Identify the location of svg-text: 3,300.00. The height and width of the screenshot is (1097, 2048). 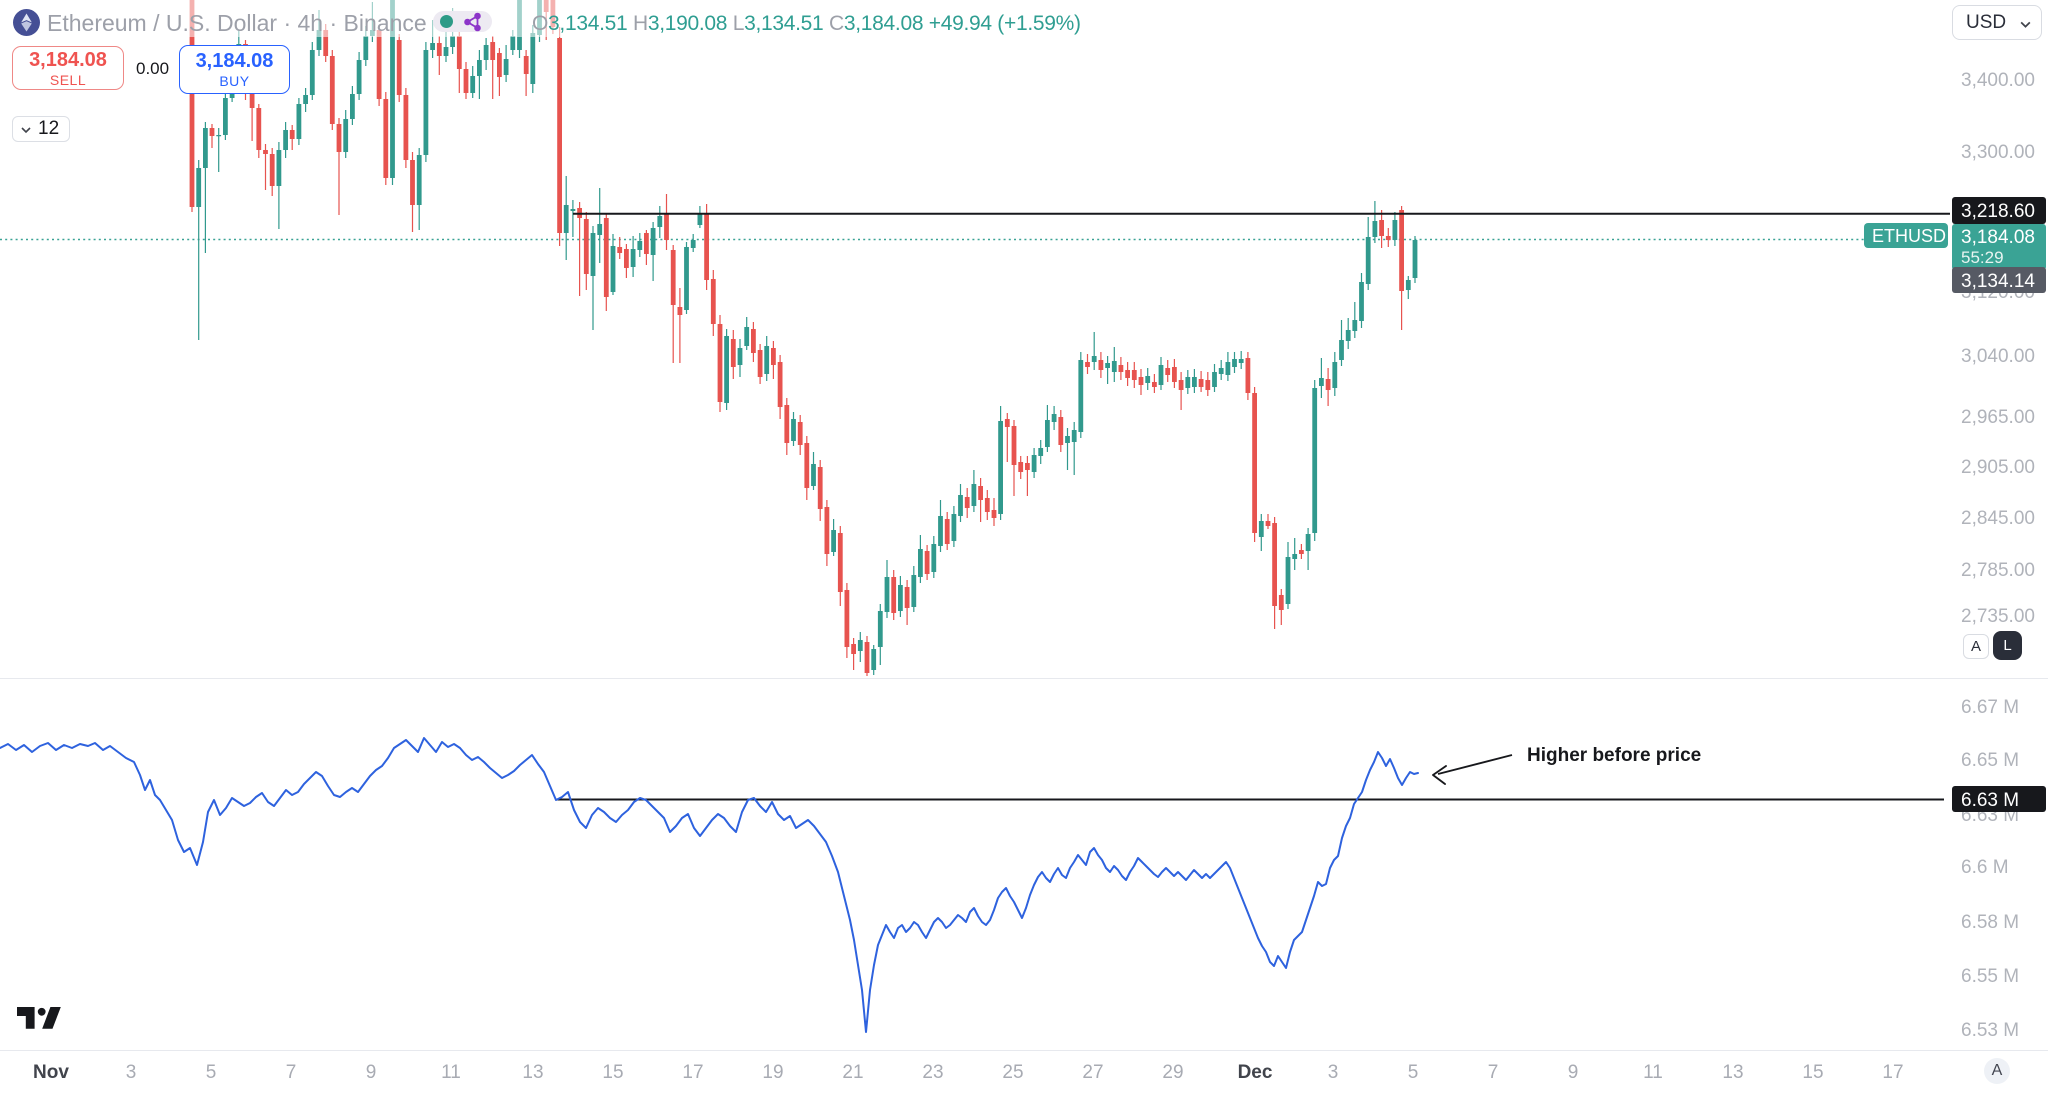
(1998, 152).